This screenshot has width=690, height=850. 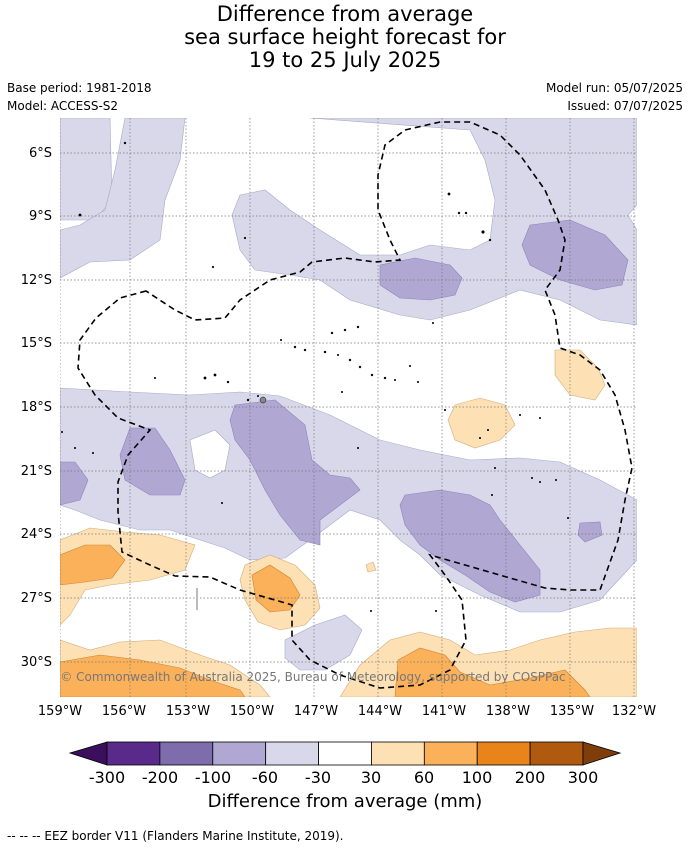 I want to click on lon-tick-label: 150°W, so click(x=252, y=711).